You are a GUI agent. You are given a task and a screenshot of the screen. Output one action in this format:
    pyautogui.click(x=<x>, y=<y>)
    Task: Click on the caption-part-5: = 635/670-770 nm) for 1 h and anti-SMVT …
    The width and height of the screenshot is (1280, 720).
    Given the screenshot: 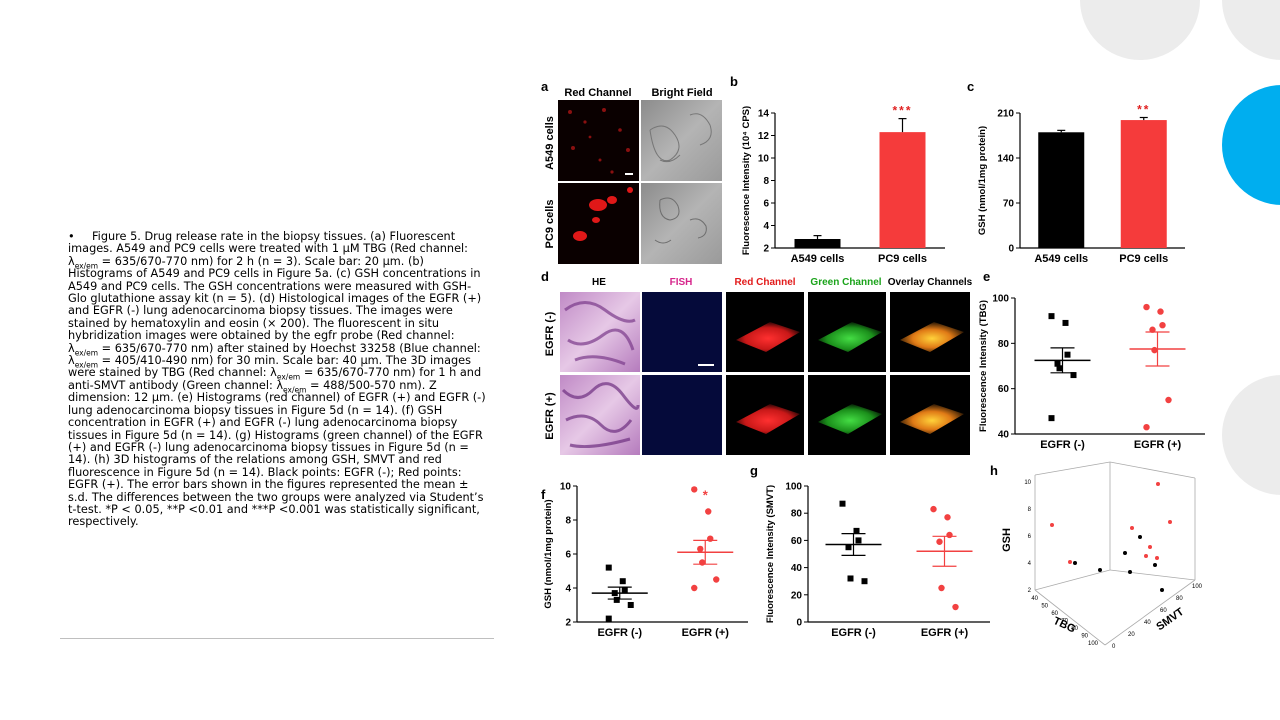 What is the action you would take?
    pyautogui.click(x=275, y=379)
    